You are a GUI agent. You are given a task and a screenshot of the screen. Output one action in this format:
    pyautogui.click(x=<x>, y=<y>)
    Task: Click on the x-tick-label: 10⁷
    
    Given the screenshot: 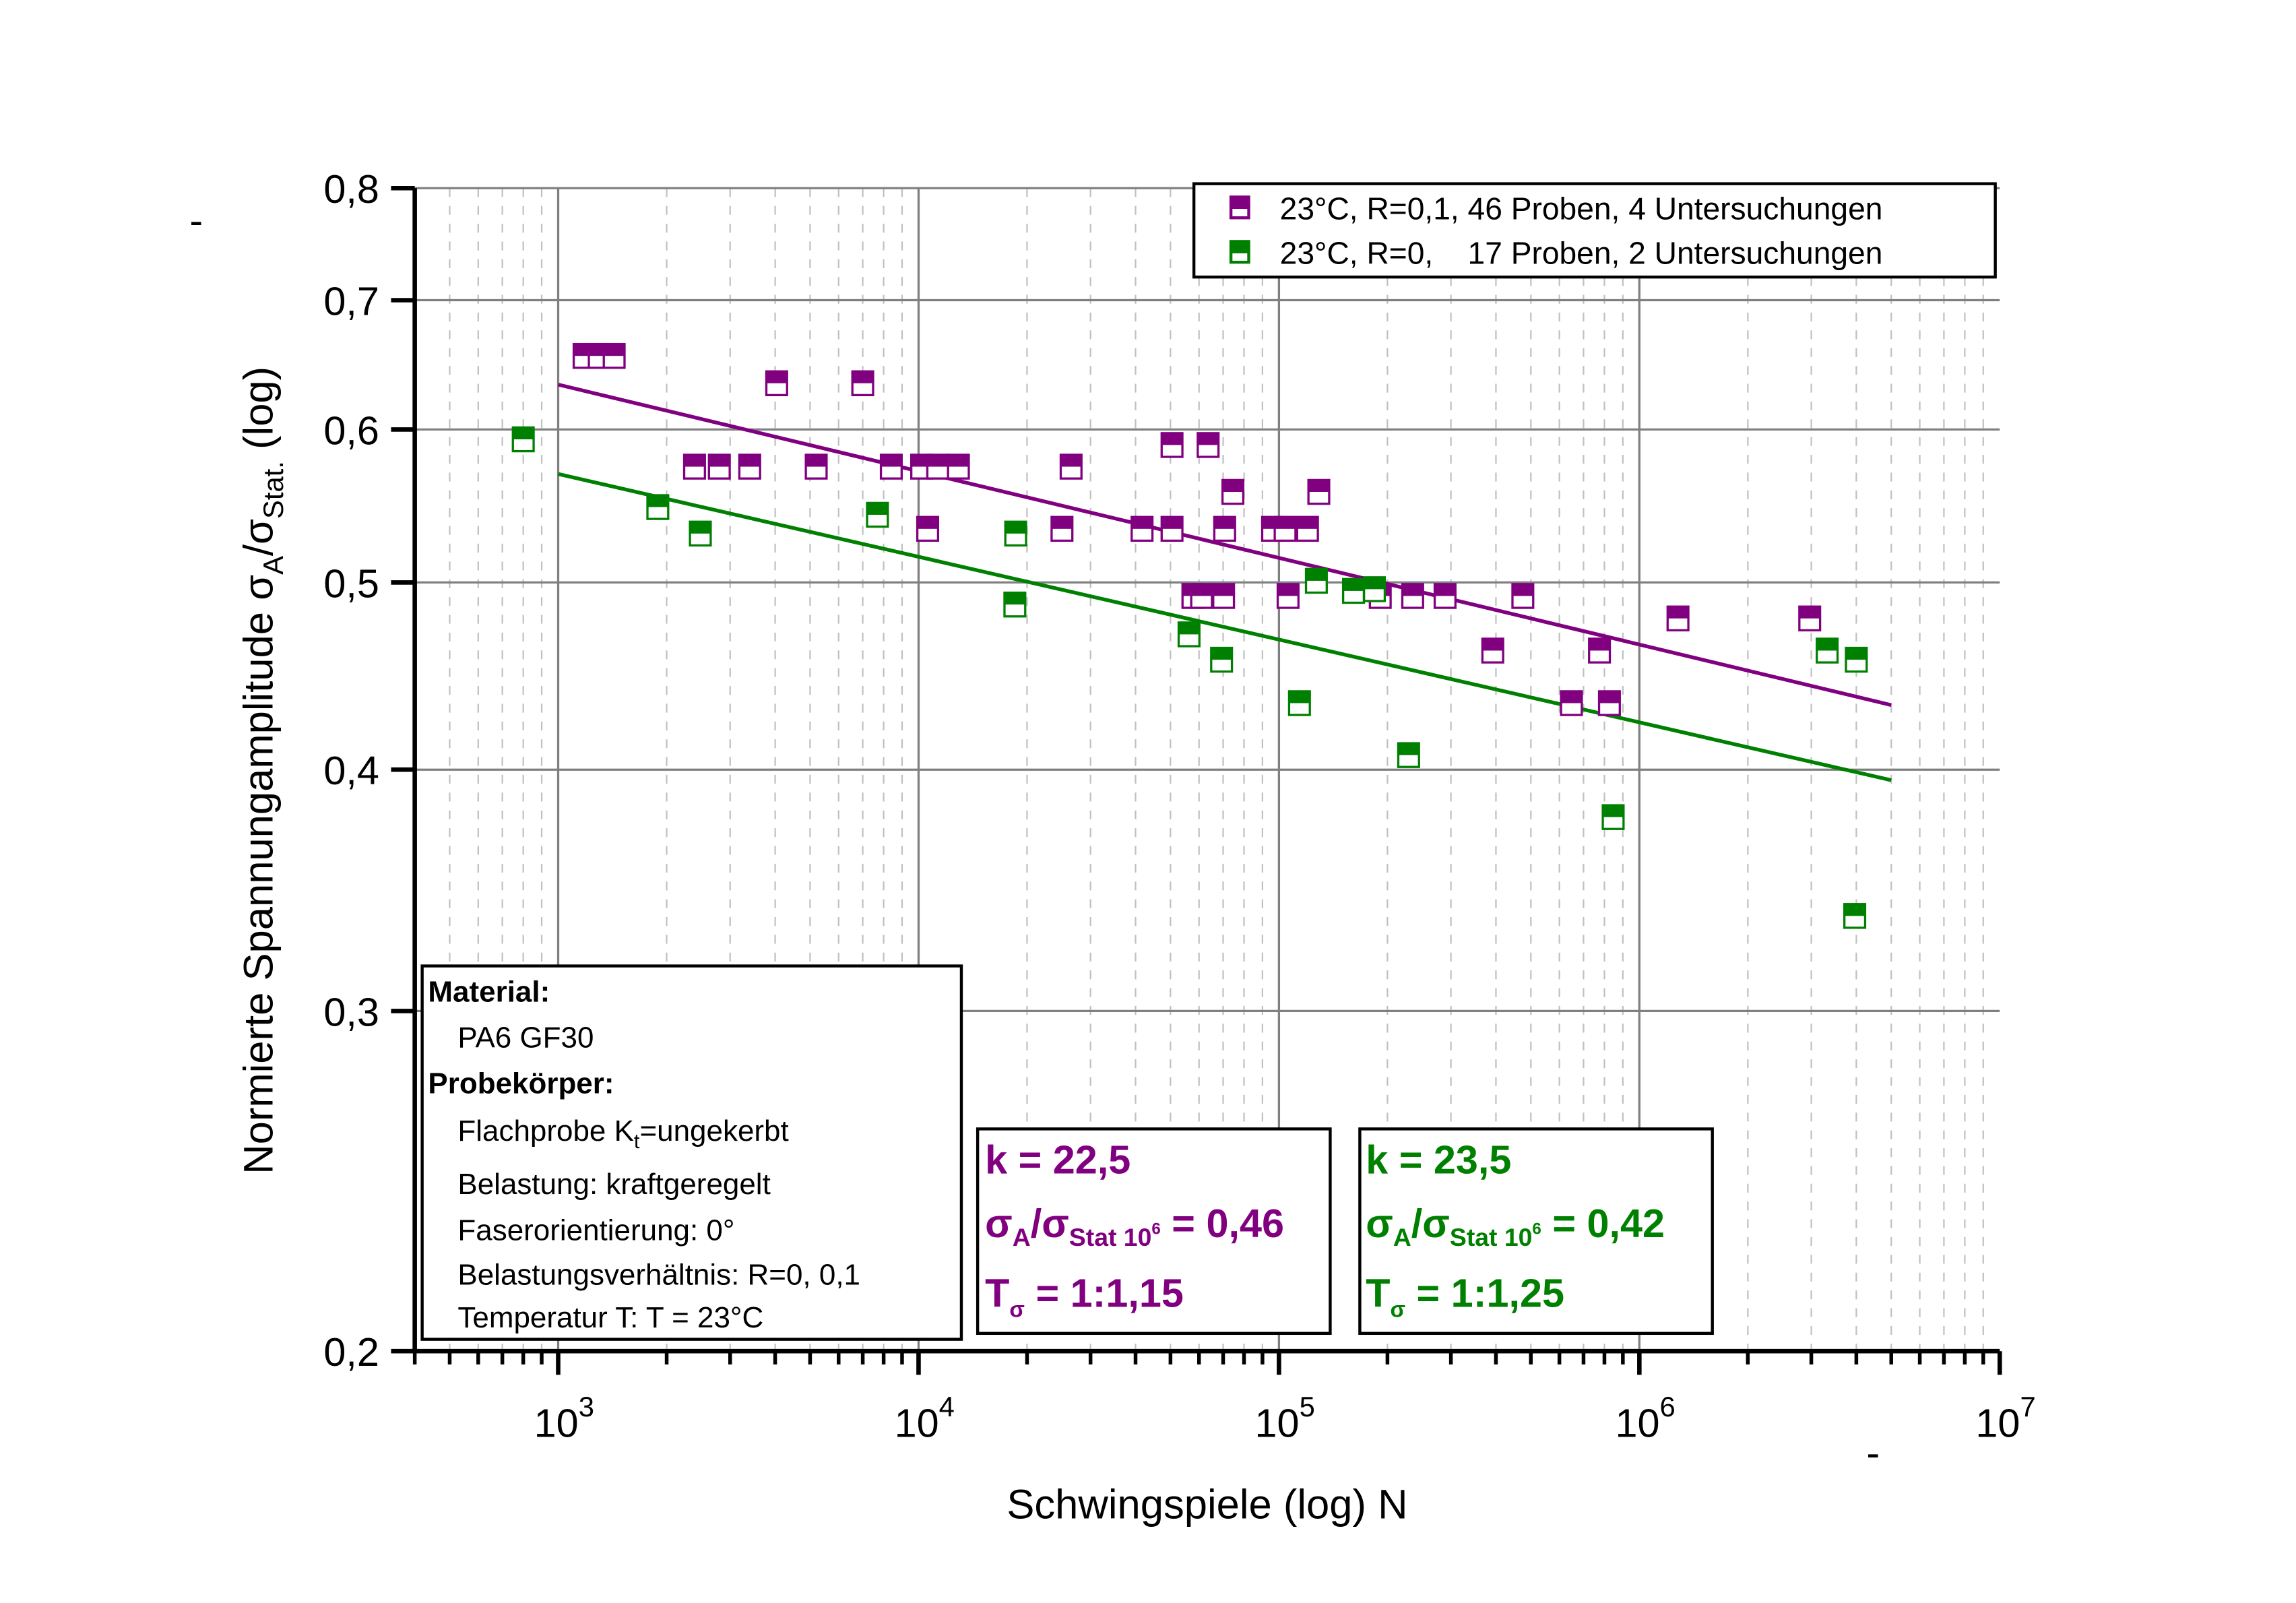 What is the action you would take?
    pyautogui.click(x=2005, y=1418)
    